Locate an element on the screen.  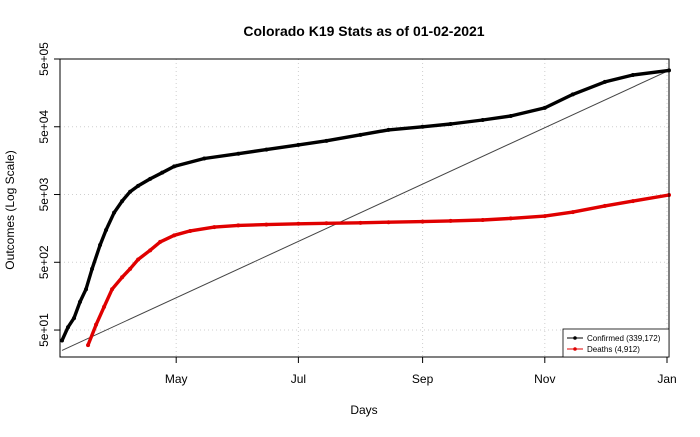
x-tick-label: Jul is located at coordinates (298, 379).